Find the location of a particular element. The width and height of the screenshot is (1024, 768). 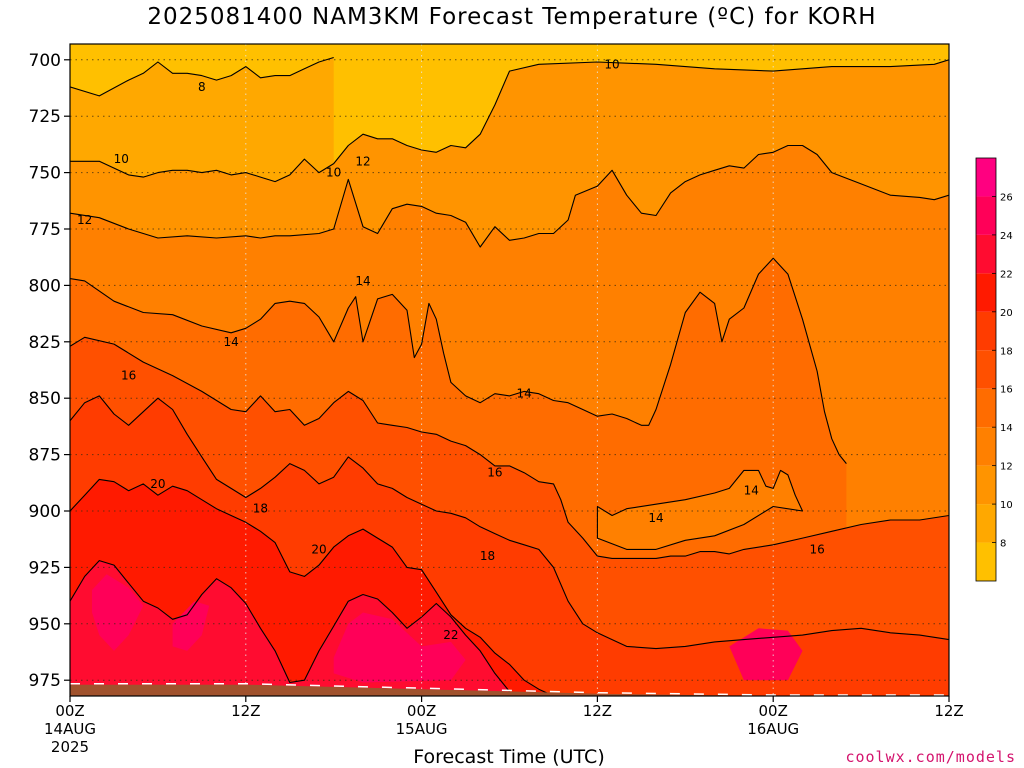

colorbar-label: 8 is located at coordinates (1003, 544).